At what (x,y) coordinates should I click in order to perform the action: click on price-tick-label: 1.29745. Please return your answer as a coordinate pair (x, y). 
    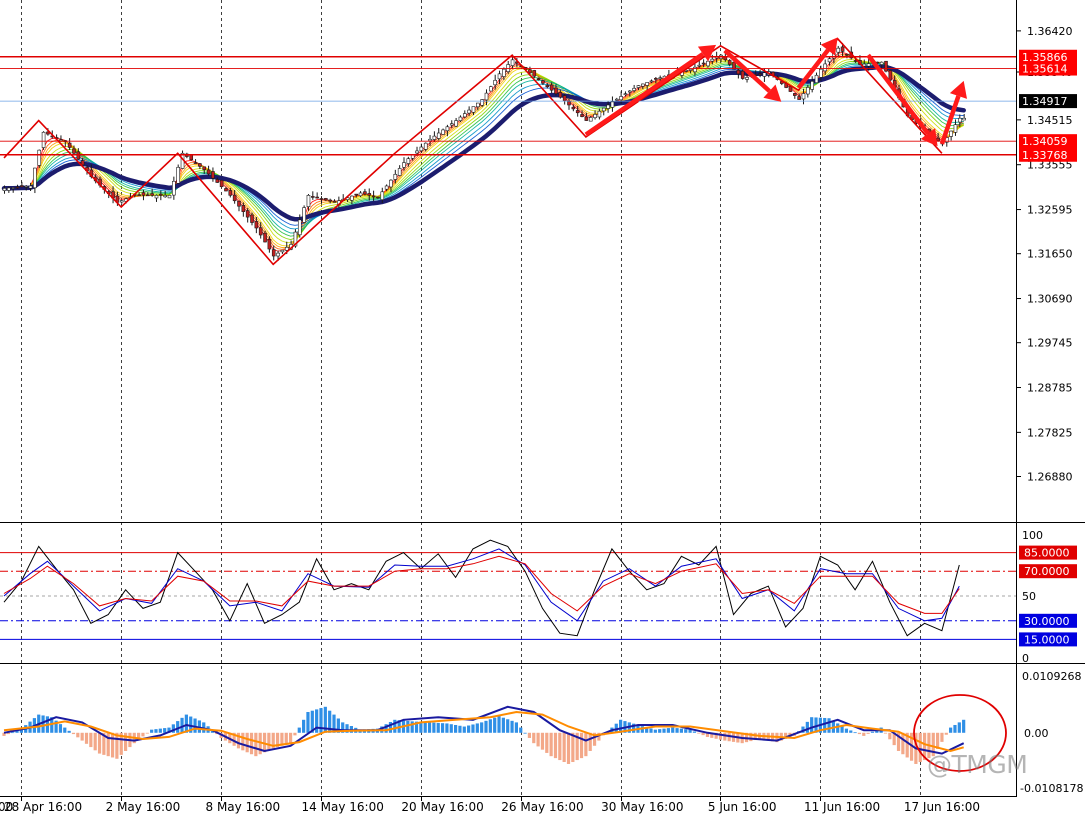
    Looking at the image, I should click on (1050, 343).